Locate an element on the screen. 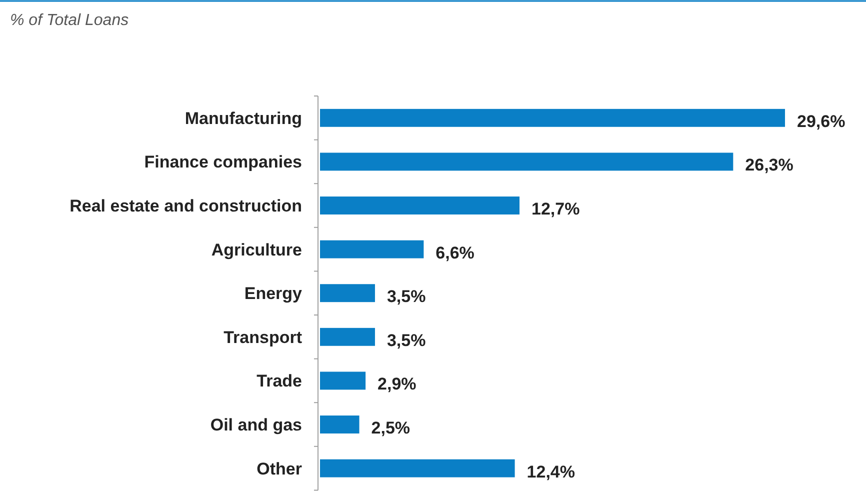 The height and width of the screenshot is (491, 866). data-label: 29,6% is located at coordinates (821, 121).